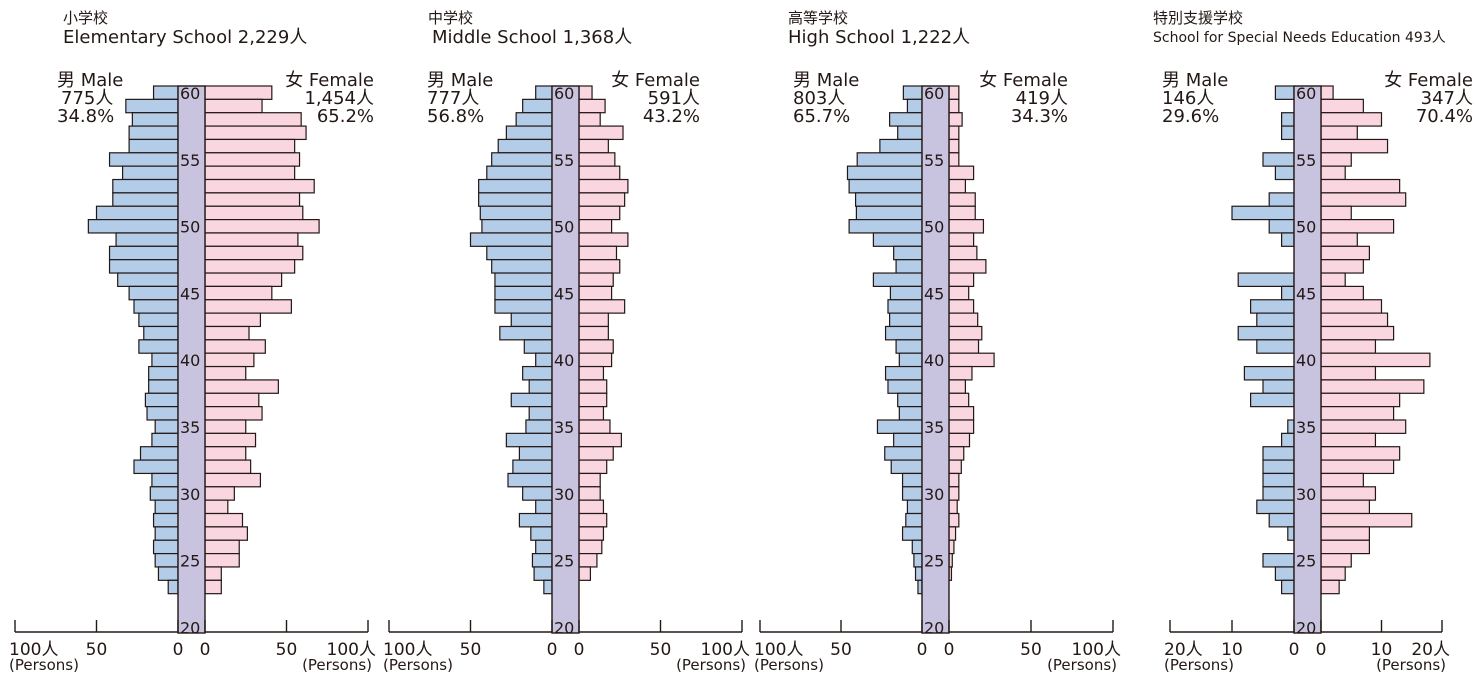 The height and width of the screenshot is (674, 1478). I want to click on tick-zero-right-label: 0, so click(579, 650).